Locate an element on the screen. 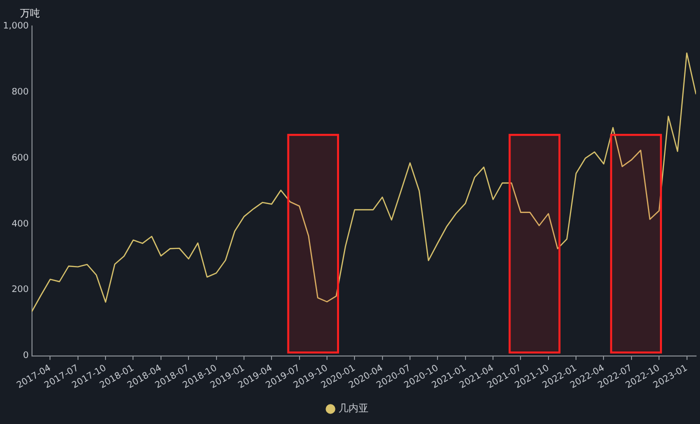 The height and width of the screenshot is (424, 700). legend-label: 几内亚 is located at coordinates (353, 408).